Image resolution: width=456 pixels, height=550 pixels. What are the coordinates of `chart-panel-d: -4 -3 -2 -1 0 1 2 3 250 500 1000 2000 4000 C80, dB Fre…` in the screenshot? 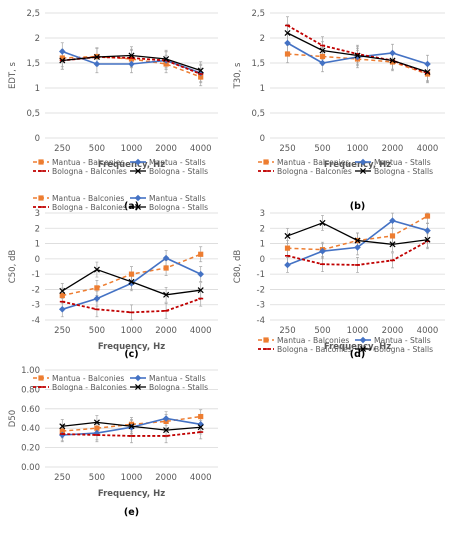 It's located at (339, 284).